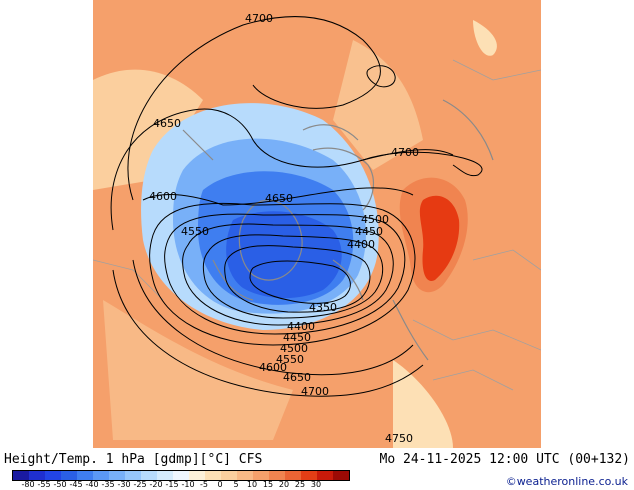  What do you see at coordinates (92, 484) in the screenshot?
I see `color-scale-label: -40` at bounding box center [92, 484].